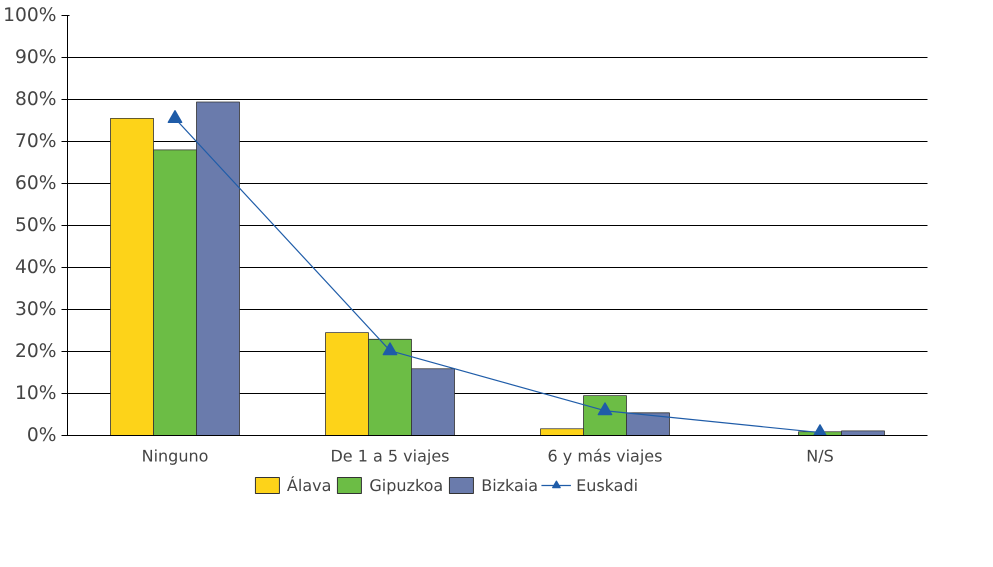 This screenshot has width=993, height=567. What do you see at coordinates (406, 485) in the screenshot?
I see `legend-label: Gipuzkoa` at bounding box center [406, 485].